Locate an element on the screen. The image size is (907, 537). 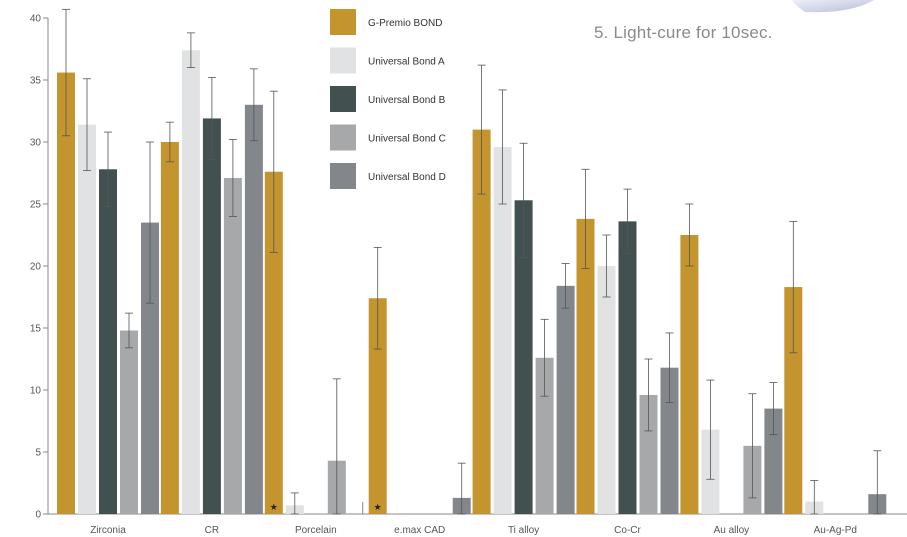
star-marker-porcelain: ★ is located at coordinates (274, 508).